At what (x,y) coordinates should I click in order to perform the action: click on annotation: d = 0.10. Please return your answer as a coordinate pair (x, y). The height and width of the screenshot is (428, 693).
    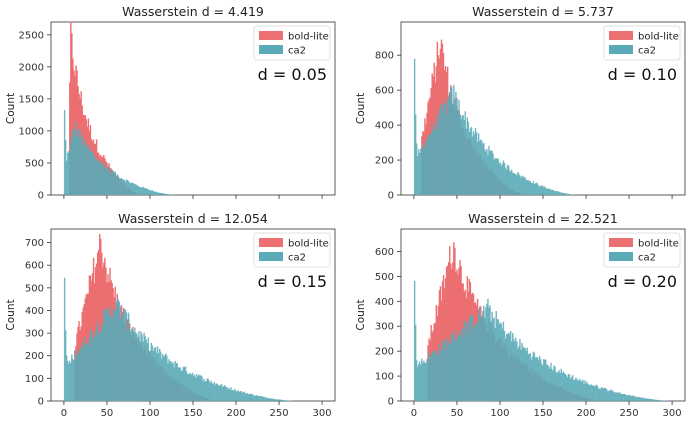
    Looking at the image, I should click on (642, 74).